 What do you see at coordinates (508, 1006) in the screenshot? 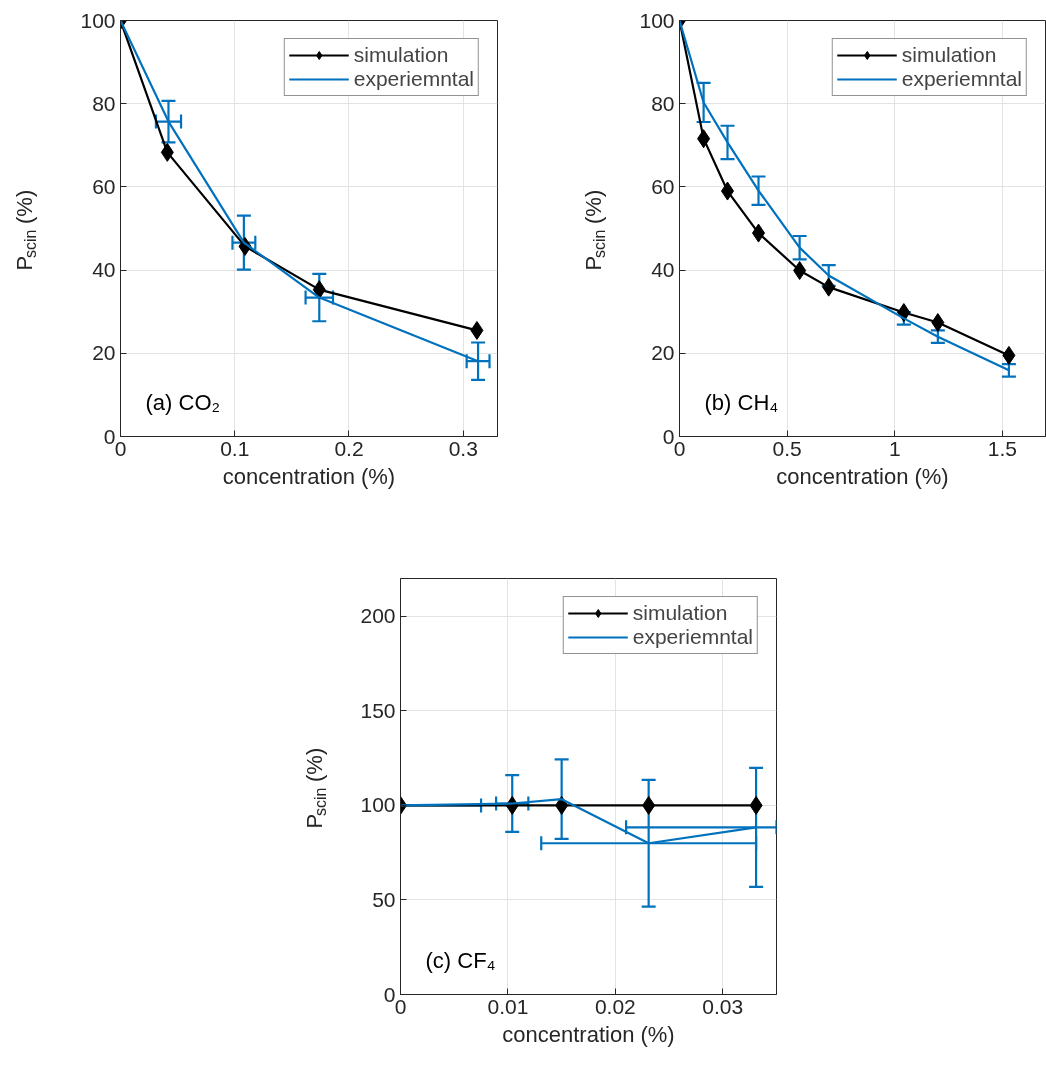
I see `x-tick-label: 0.01` at bounding box center [508, 1006].